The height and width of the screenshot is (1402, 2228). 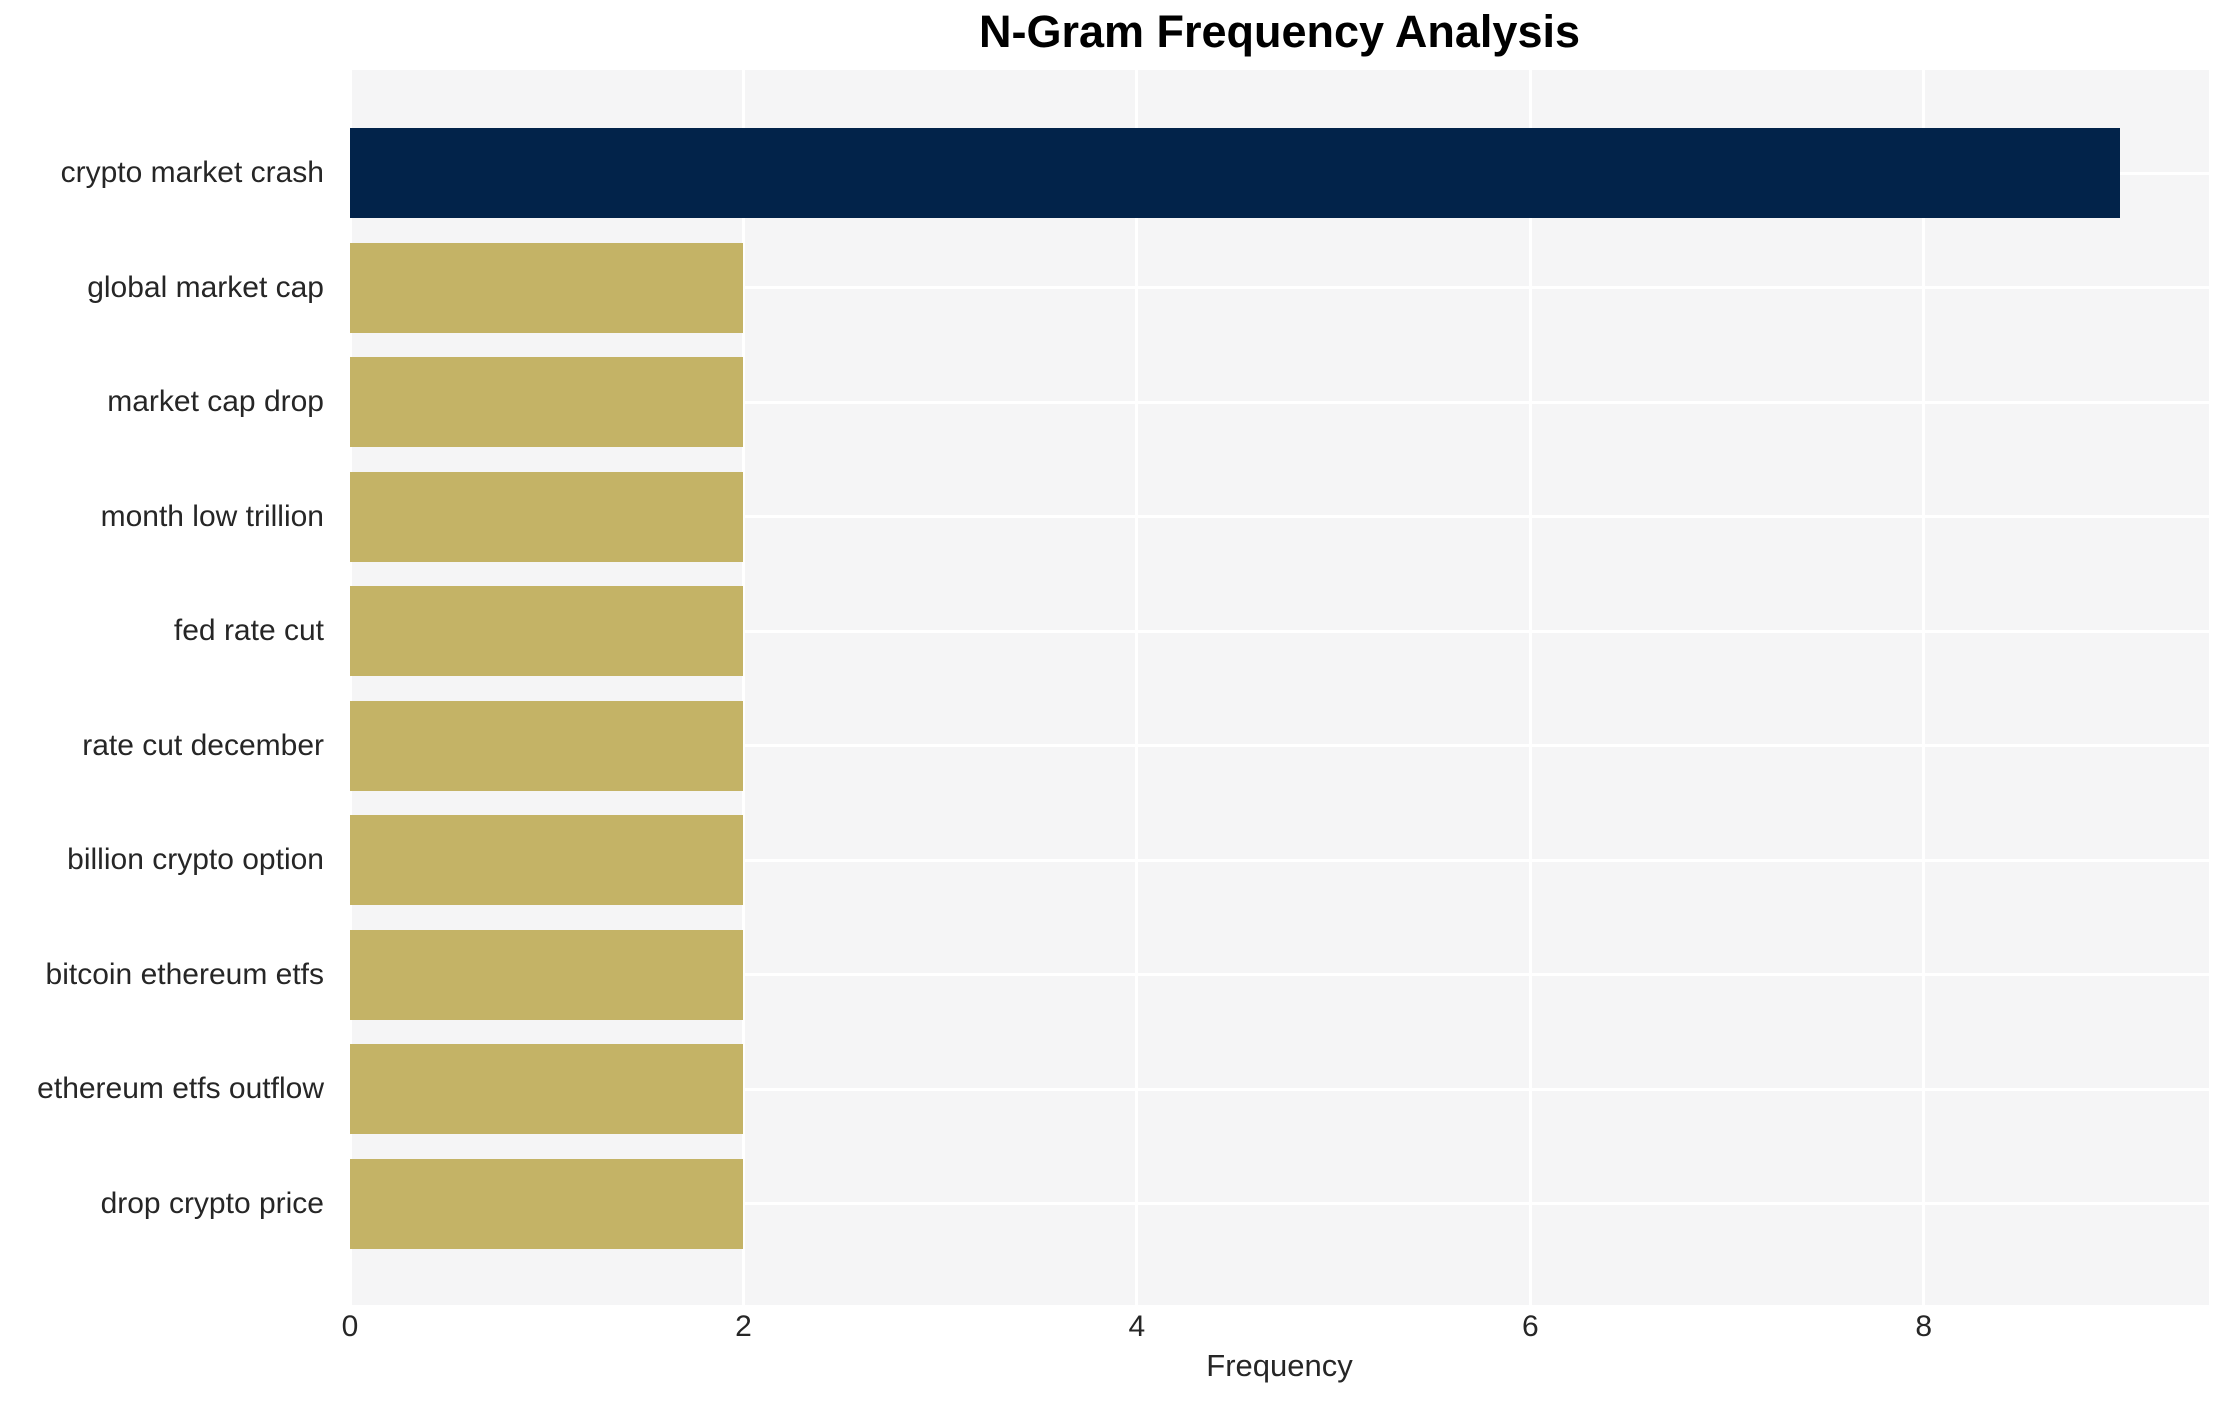 I want to click on x-axis-tick-label: 6, so click(x=1530, y=1326).